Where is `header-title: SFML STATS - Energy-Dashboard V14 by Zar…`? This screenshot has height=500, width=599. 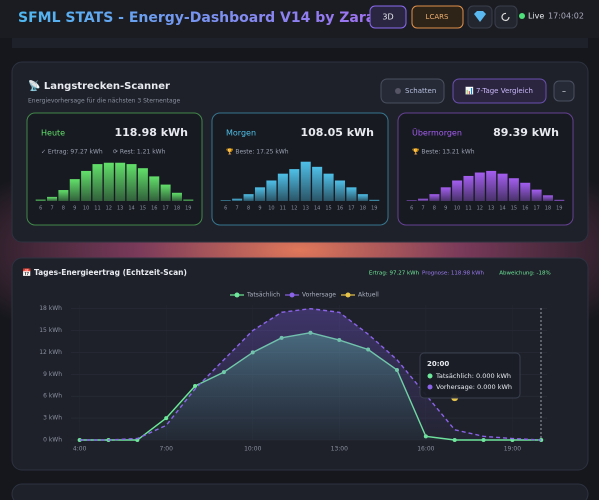
header-title: SFML STATS - Energy-Dashboard V14 by Zar… is located at coordinates (196, 18).